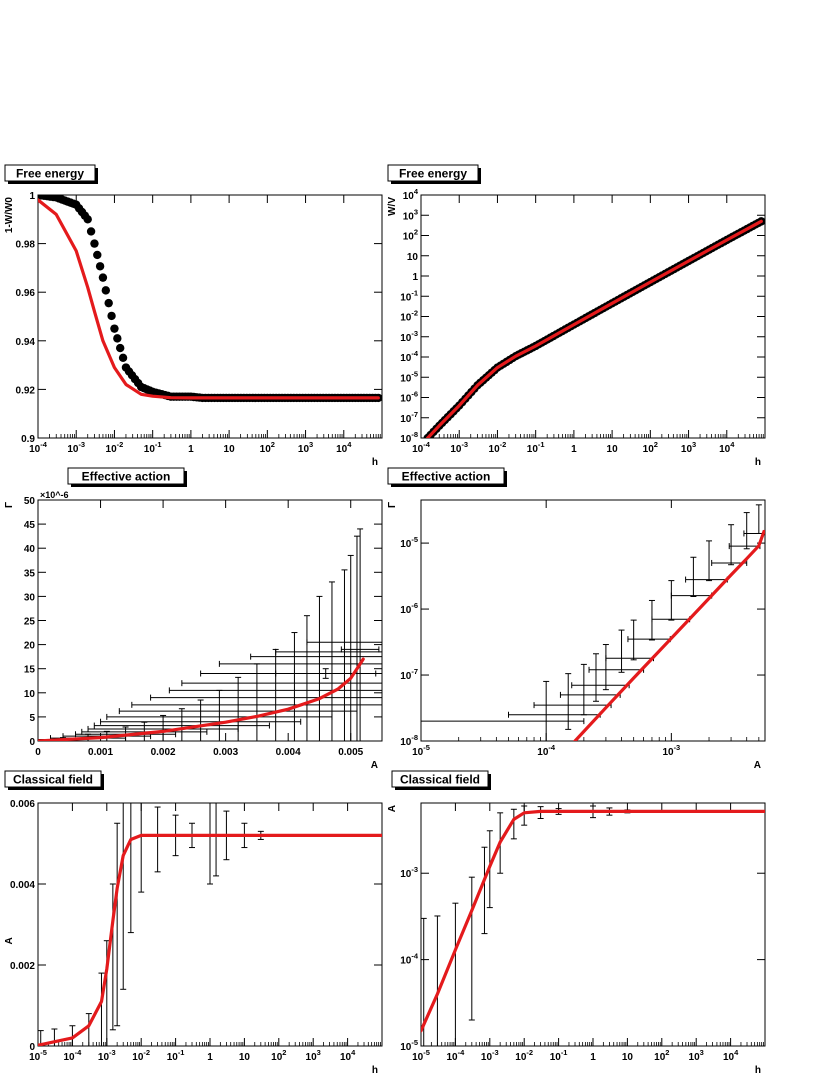  Describe the element at coordinates (22, 966) in the screenshot. I see `y-tick-label: 0.002` at that location.